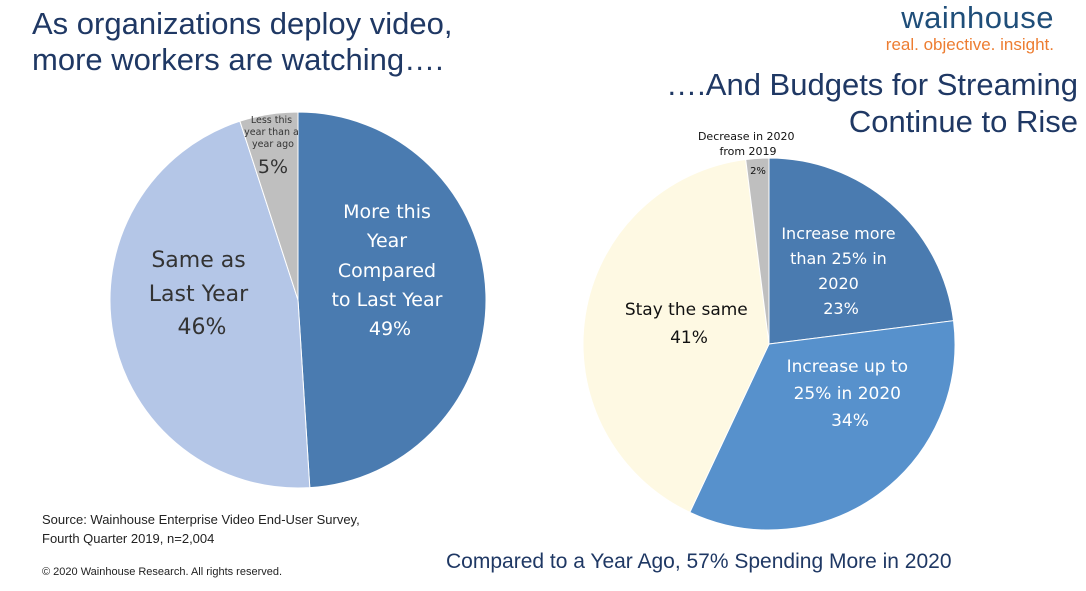 The image size is (1086, 591). What do you see at coordinates (242, 23) in the screenshot?
I see `left-title-line1: As organizations deploy video,` at bounding box center [242, 23].